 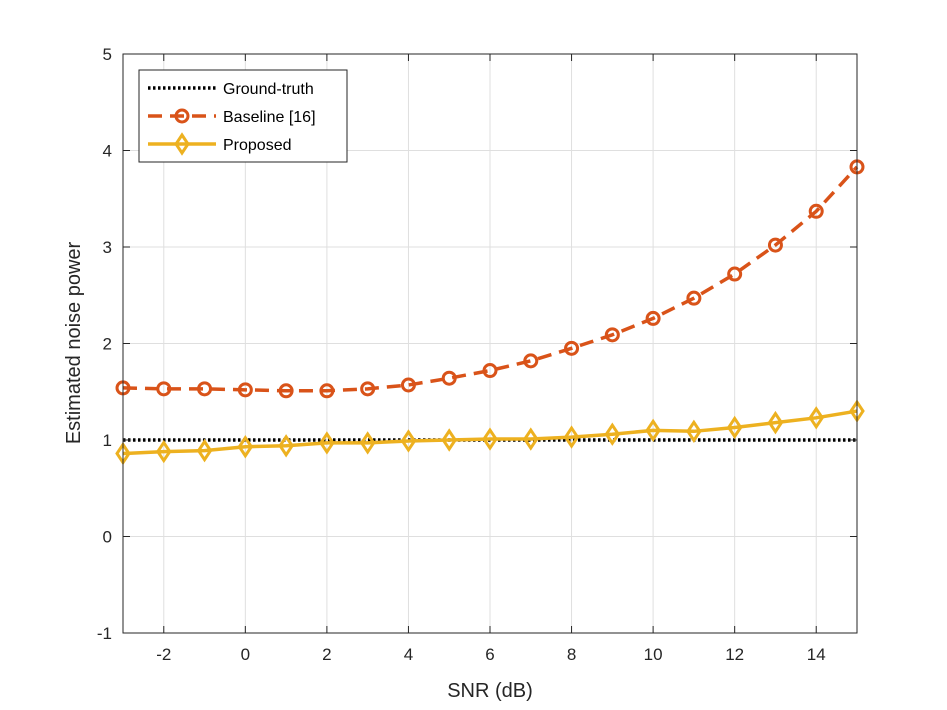 What do you see at coordinates (571, 654) in the screenshot?
I see `x-tick-label: 8` at bounding box center [571, 654].